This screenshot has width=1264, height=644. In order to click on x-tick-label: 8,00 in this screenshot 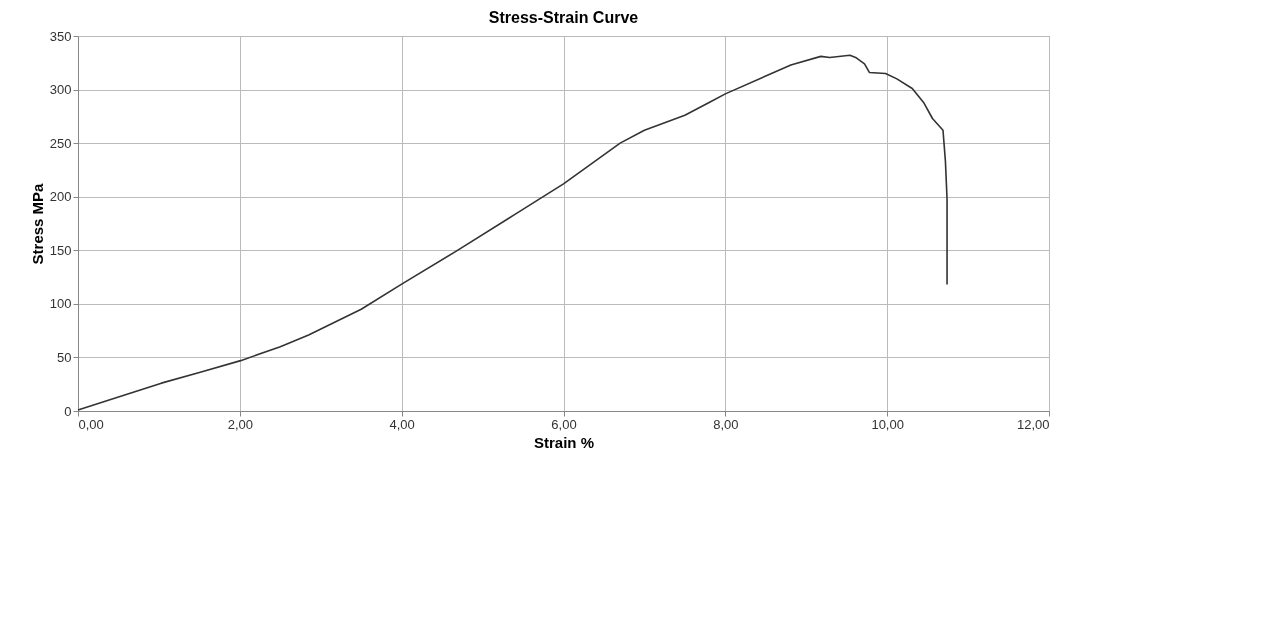, I will do `click(726, 424)`.